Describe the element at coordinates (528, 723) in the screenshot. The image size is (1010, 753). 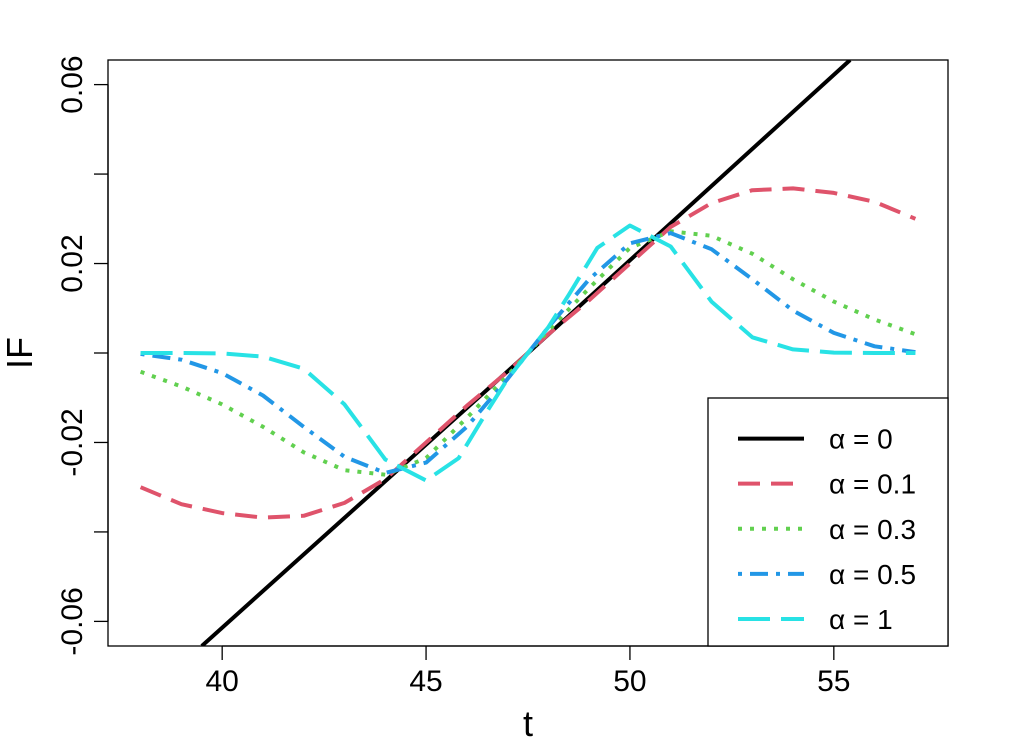
I see `x-axis-title: t` at that location.